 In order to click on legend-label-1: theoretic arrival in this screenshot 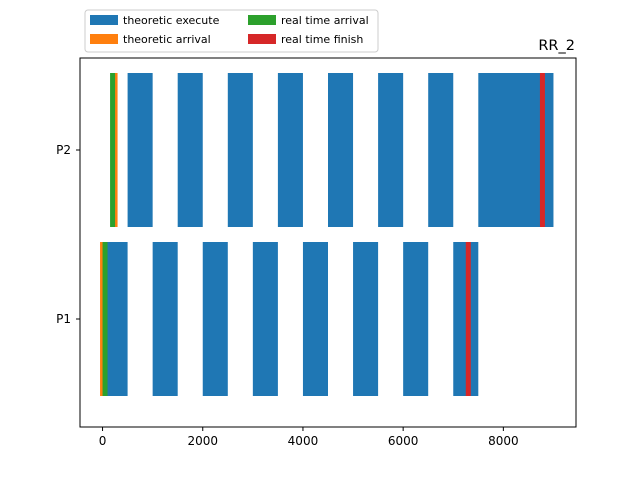, I will do `click(167, 39)`.